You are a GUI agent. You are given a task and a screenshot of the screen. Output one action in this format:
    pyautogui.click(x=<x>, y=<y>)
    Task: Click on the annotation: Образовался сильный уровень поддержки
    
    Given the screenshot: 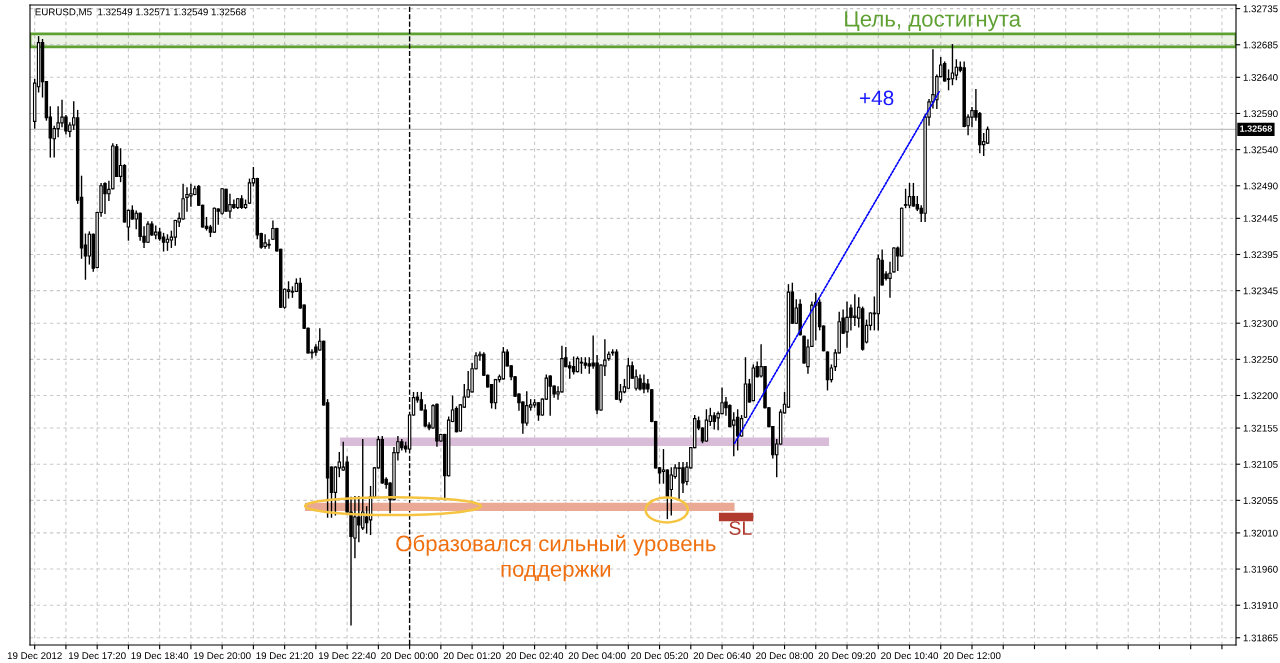 What is the action you would take?
    pyautogui.click(x=556, y=558)
    